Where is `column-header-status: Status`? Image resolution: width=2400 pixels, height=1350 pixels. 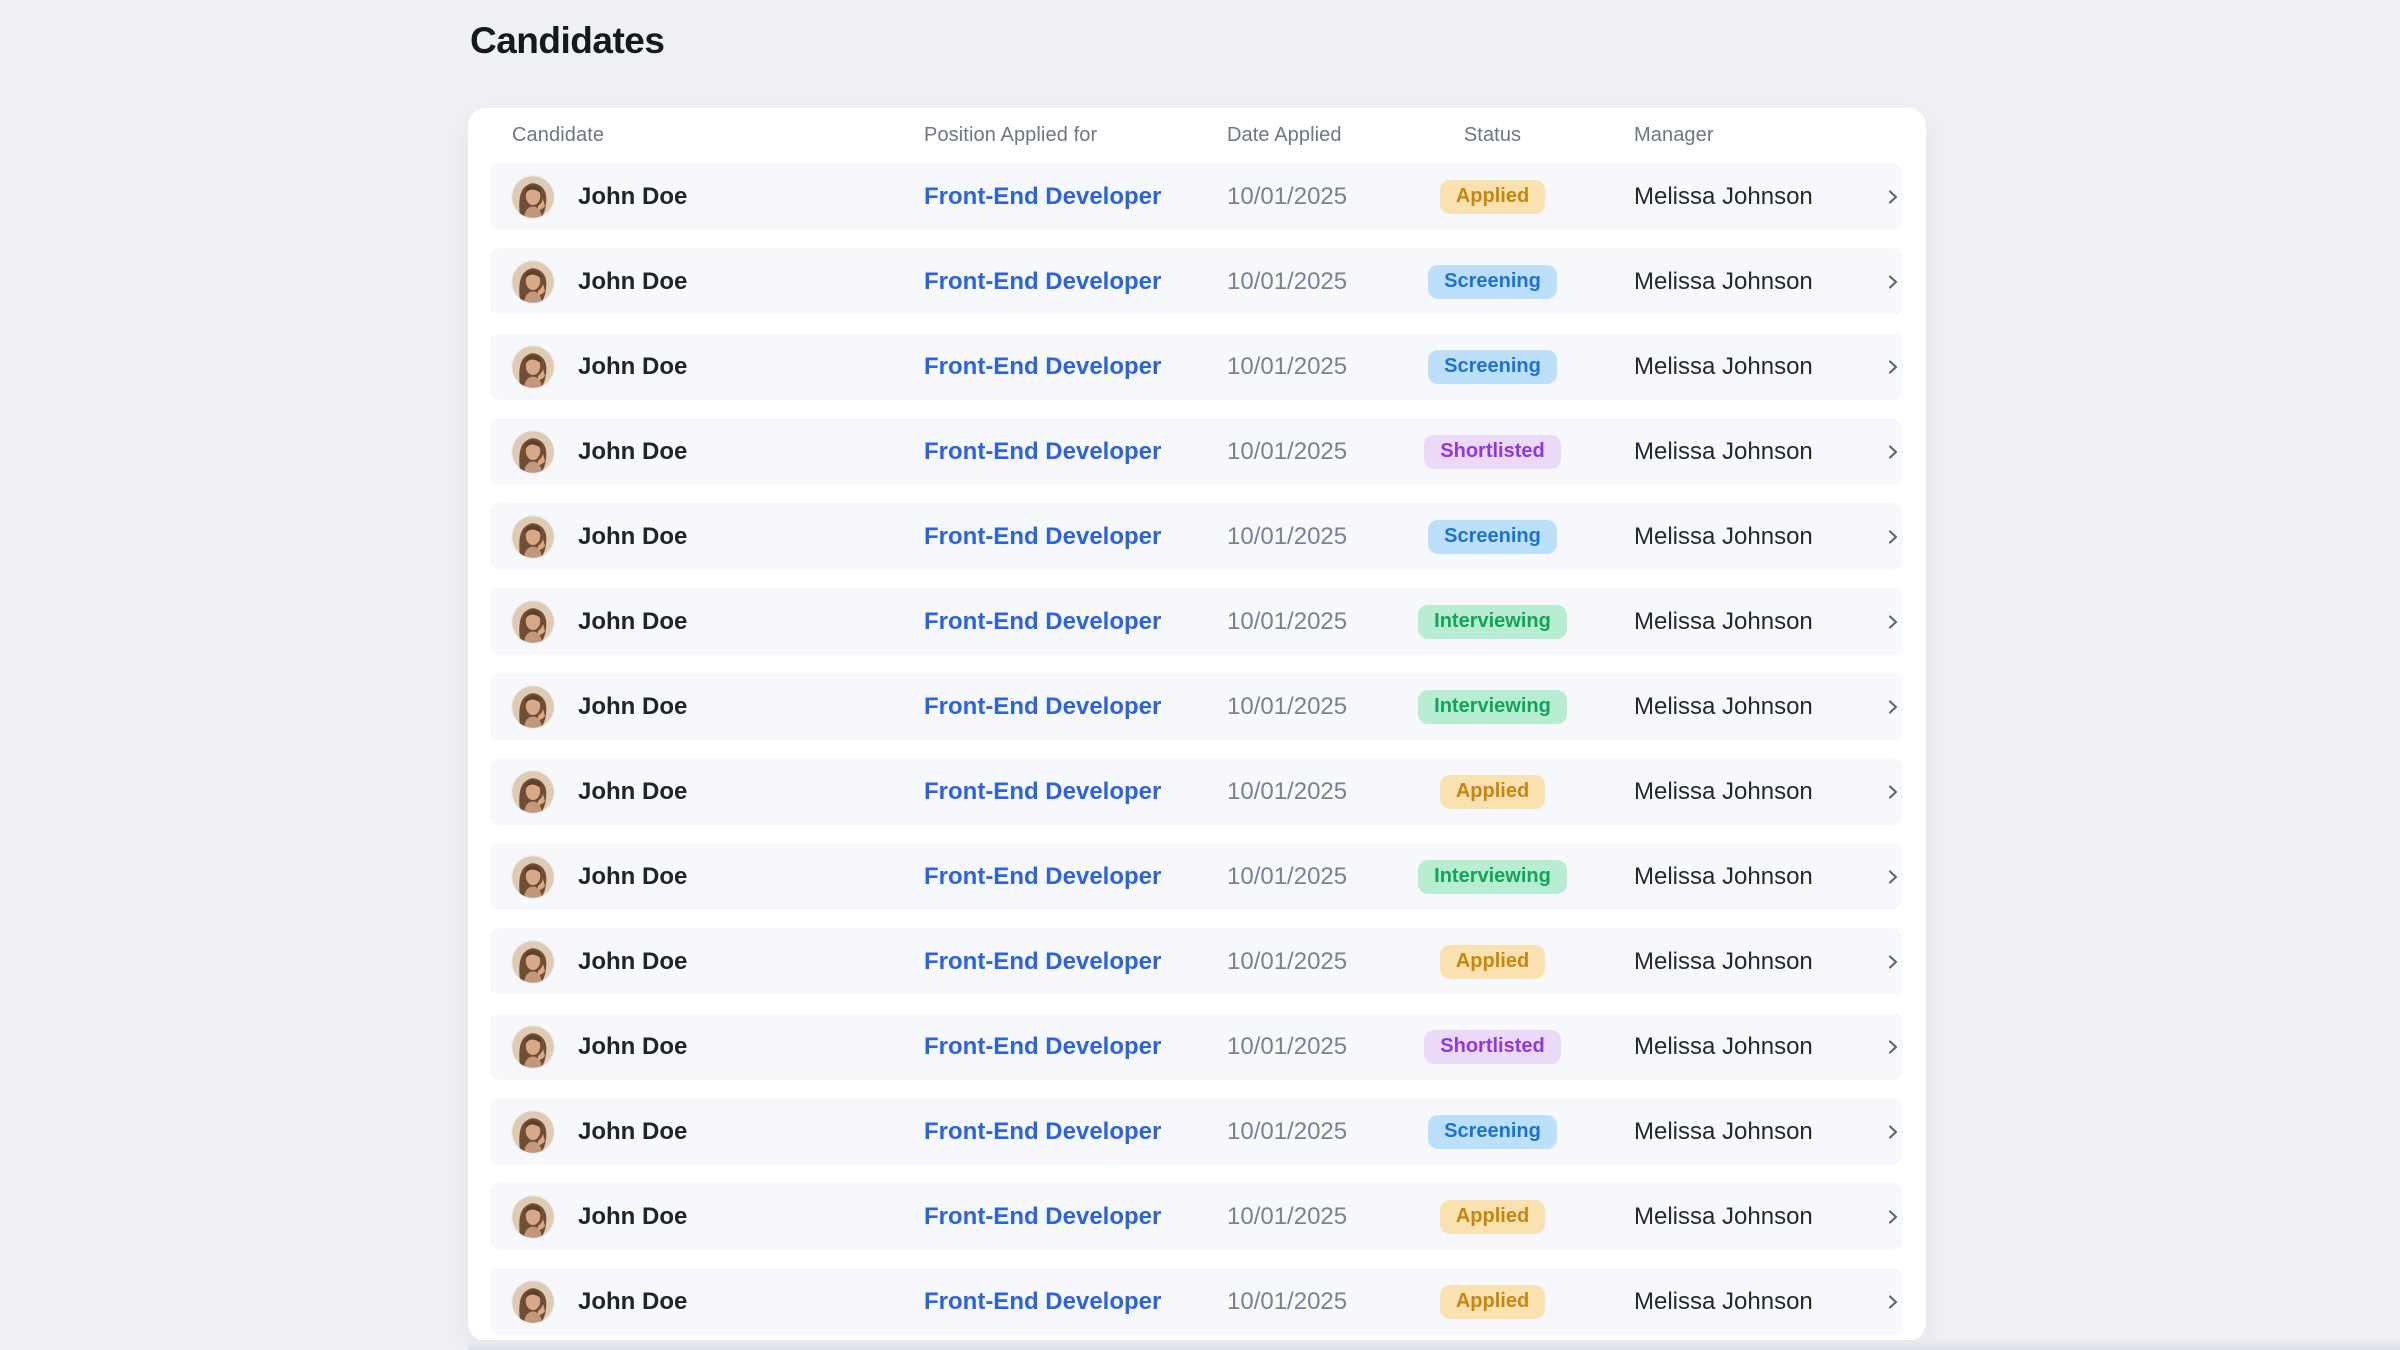 column-header-status: Status is located at coordinates (1492, 135).